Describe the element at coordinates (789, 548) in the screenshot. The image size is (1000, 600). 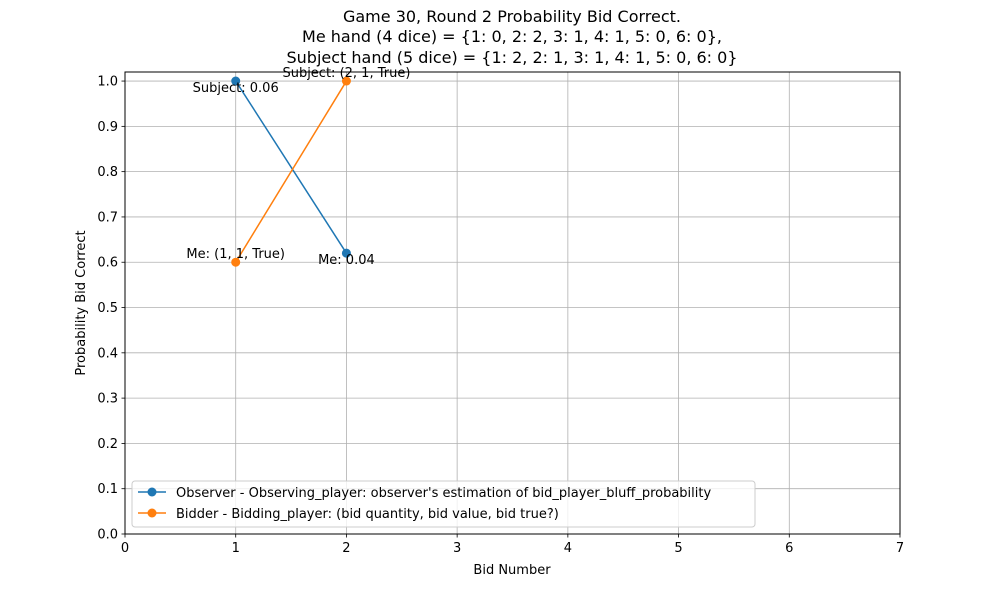
I see `x-tick-label: 6` at that location.